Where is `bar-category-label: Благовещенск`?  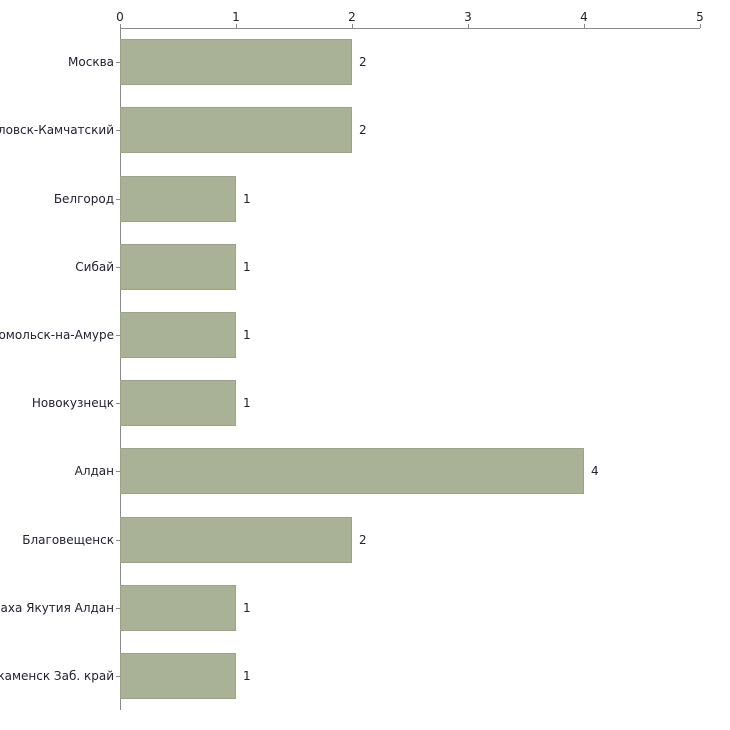
bar-category-label: Благовещенск is located at coordinates (68, 539).